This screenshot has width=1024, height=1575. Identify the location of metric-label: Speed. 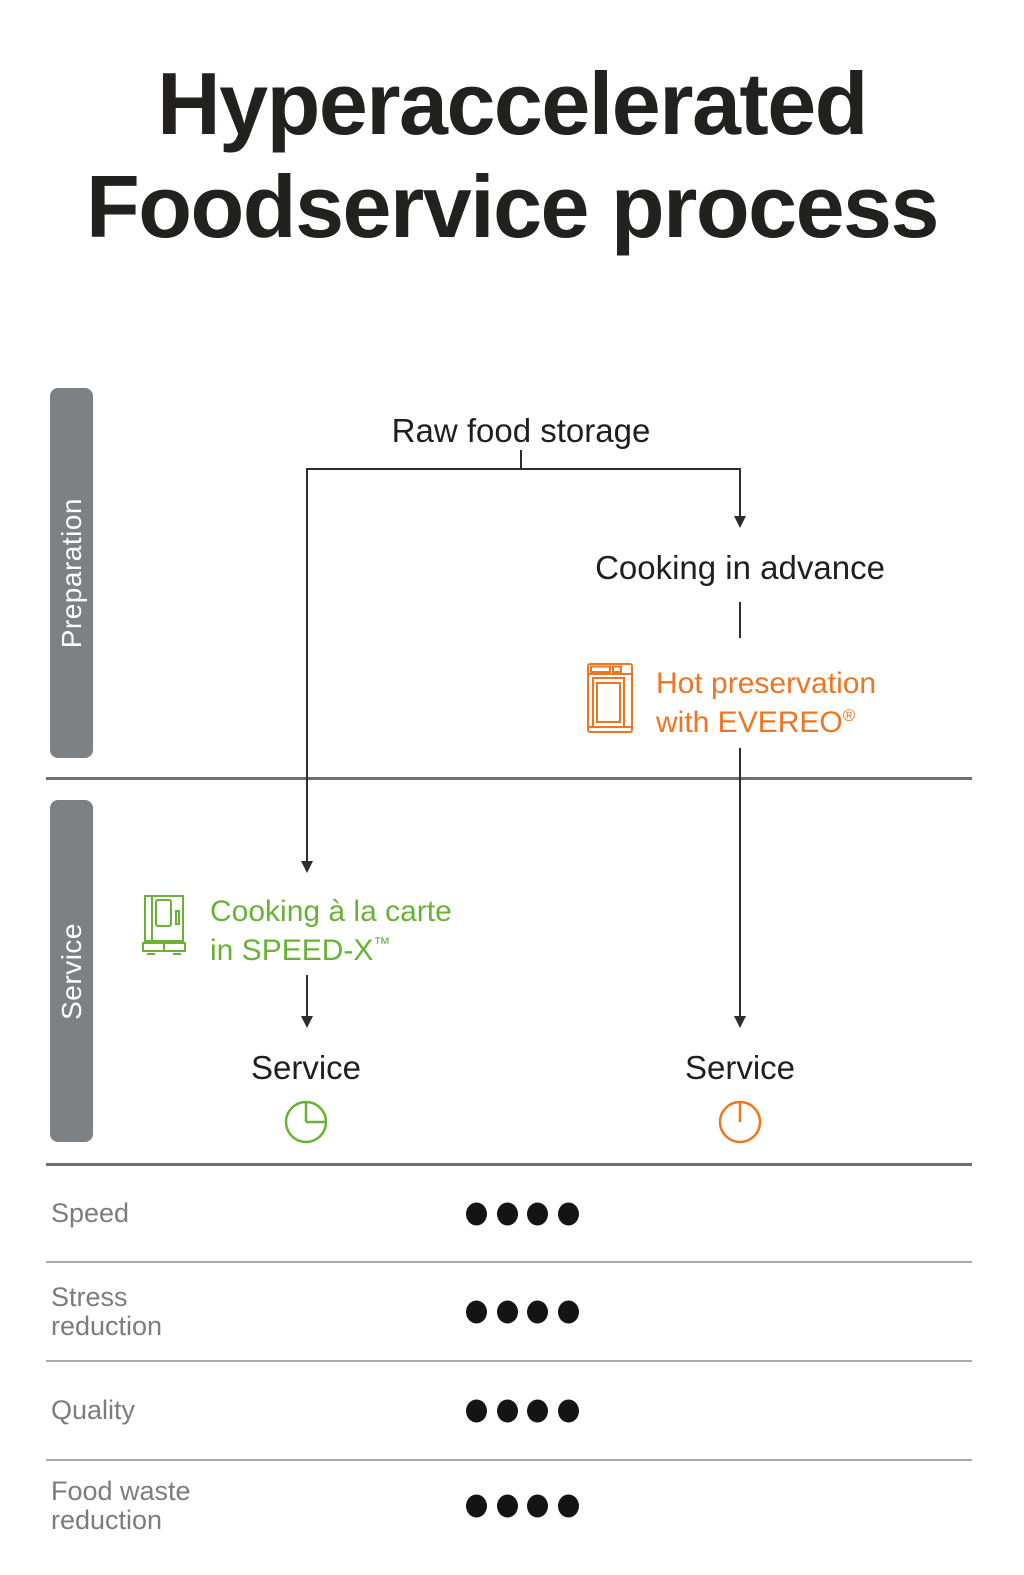
(90, 1213).